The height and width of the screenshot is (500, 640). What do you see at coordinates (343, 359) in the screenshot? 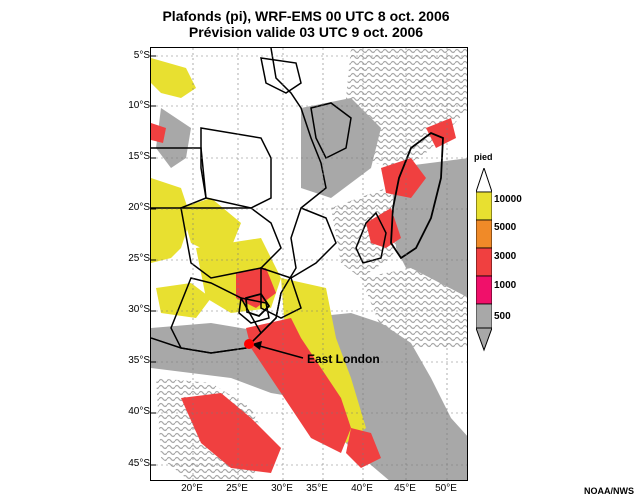
I see `east-london-label: East London` at bounding box center [343, 359].